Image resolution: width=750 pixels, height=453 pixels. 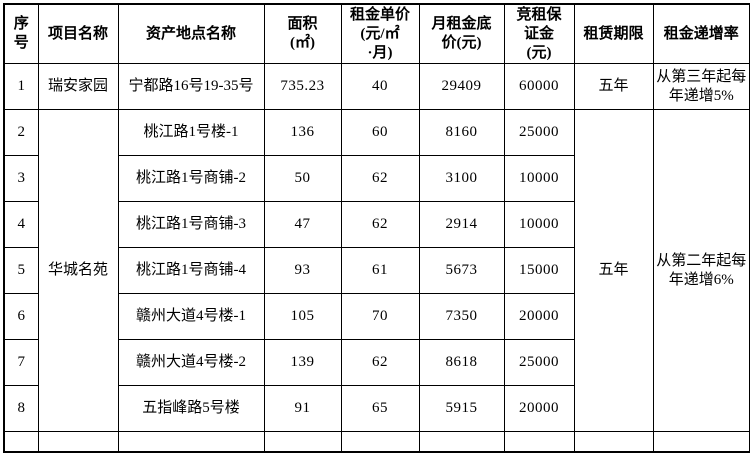 What do you see at coordinates (380, 87) in the screenshot?
I see `cell-unit-price: 40` at bounding box center [380, 87].